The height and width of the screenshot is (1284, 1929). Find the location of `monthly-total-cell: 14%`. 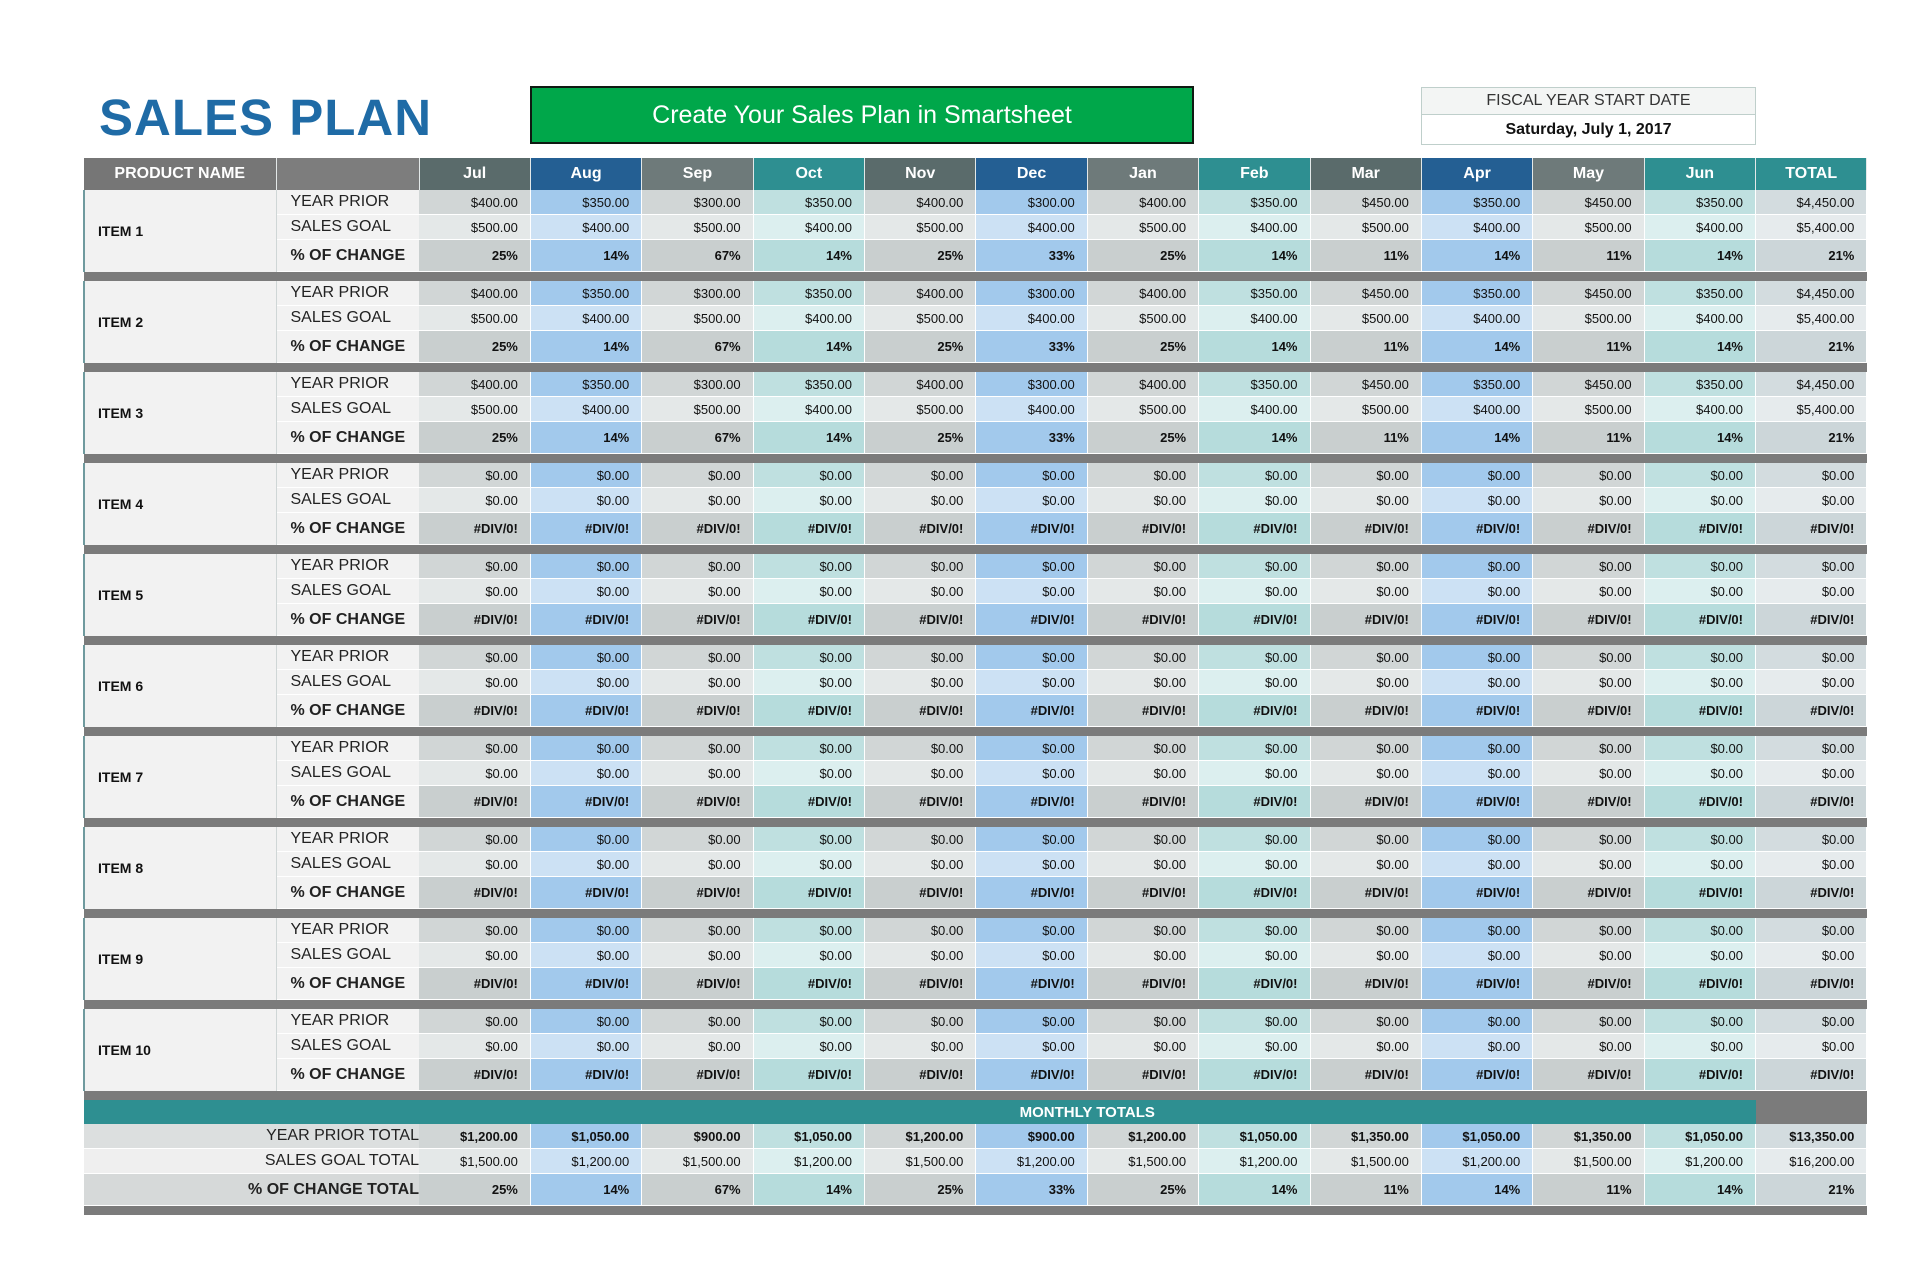

monthly-total-cell: 14% is located at coordinates (1254, 1189).